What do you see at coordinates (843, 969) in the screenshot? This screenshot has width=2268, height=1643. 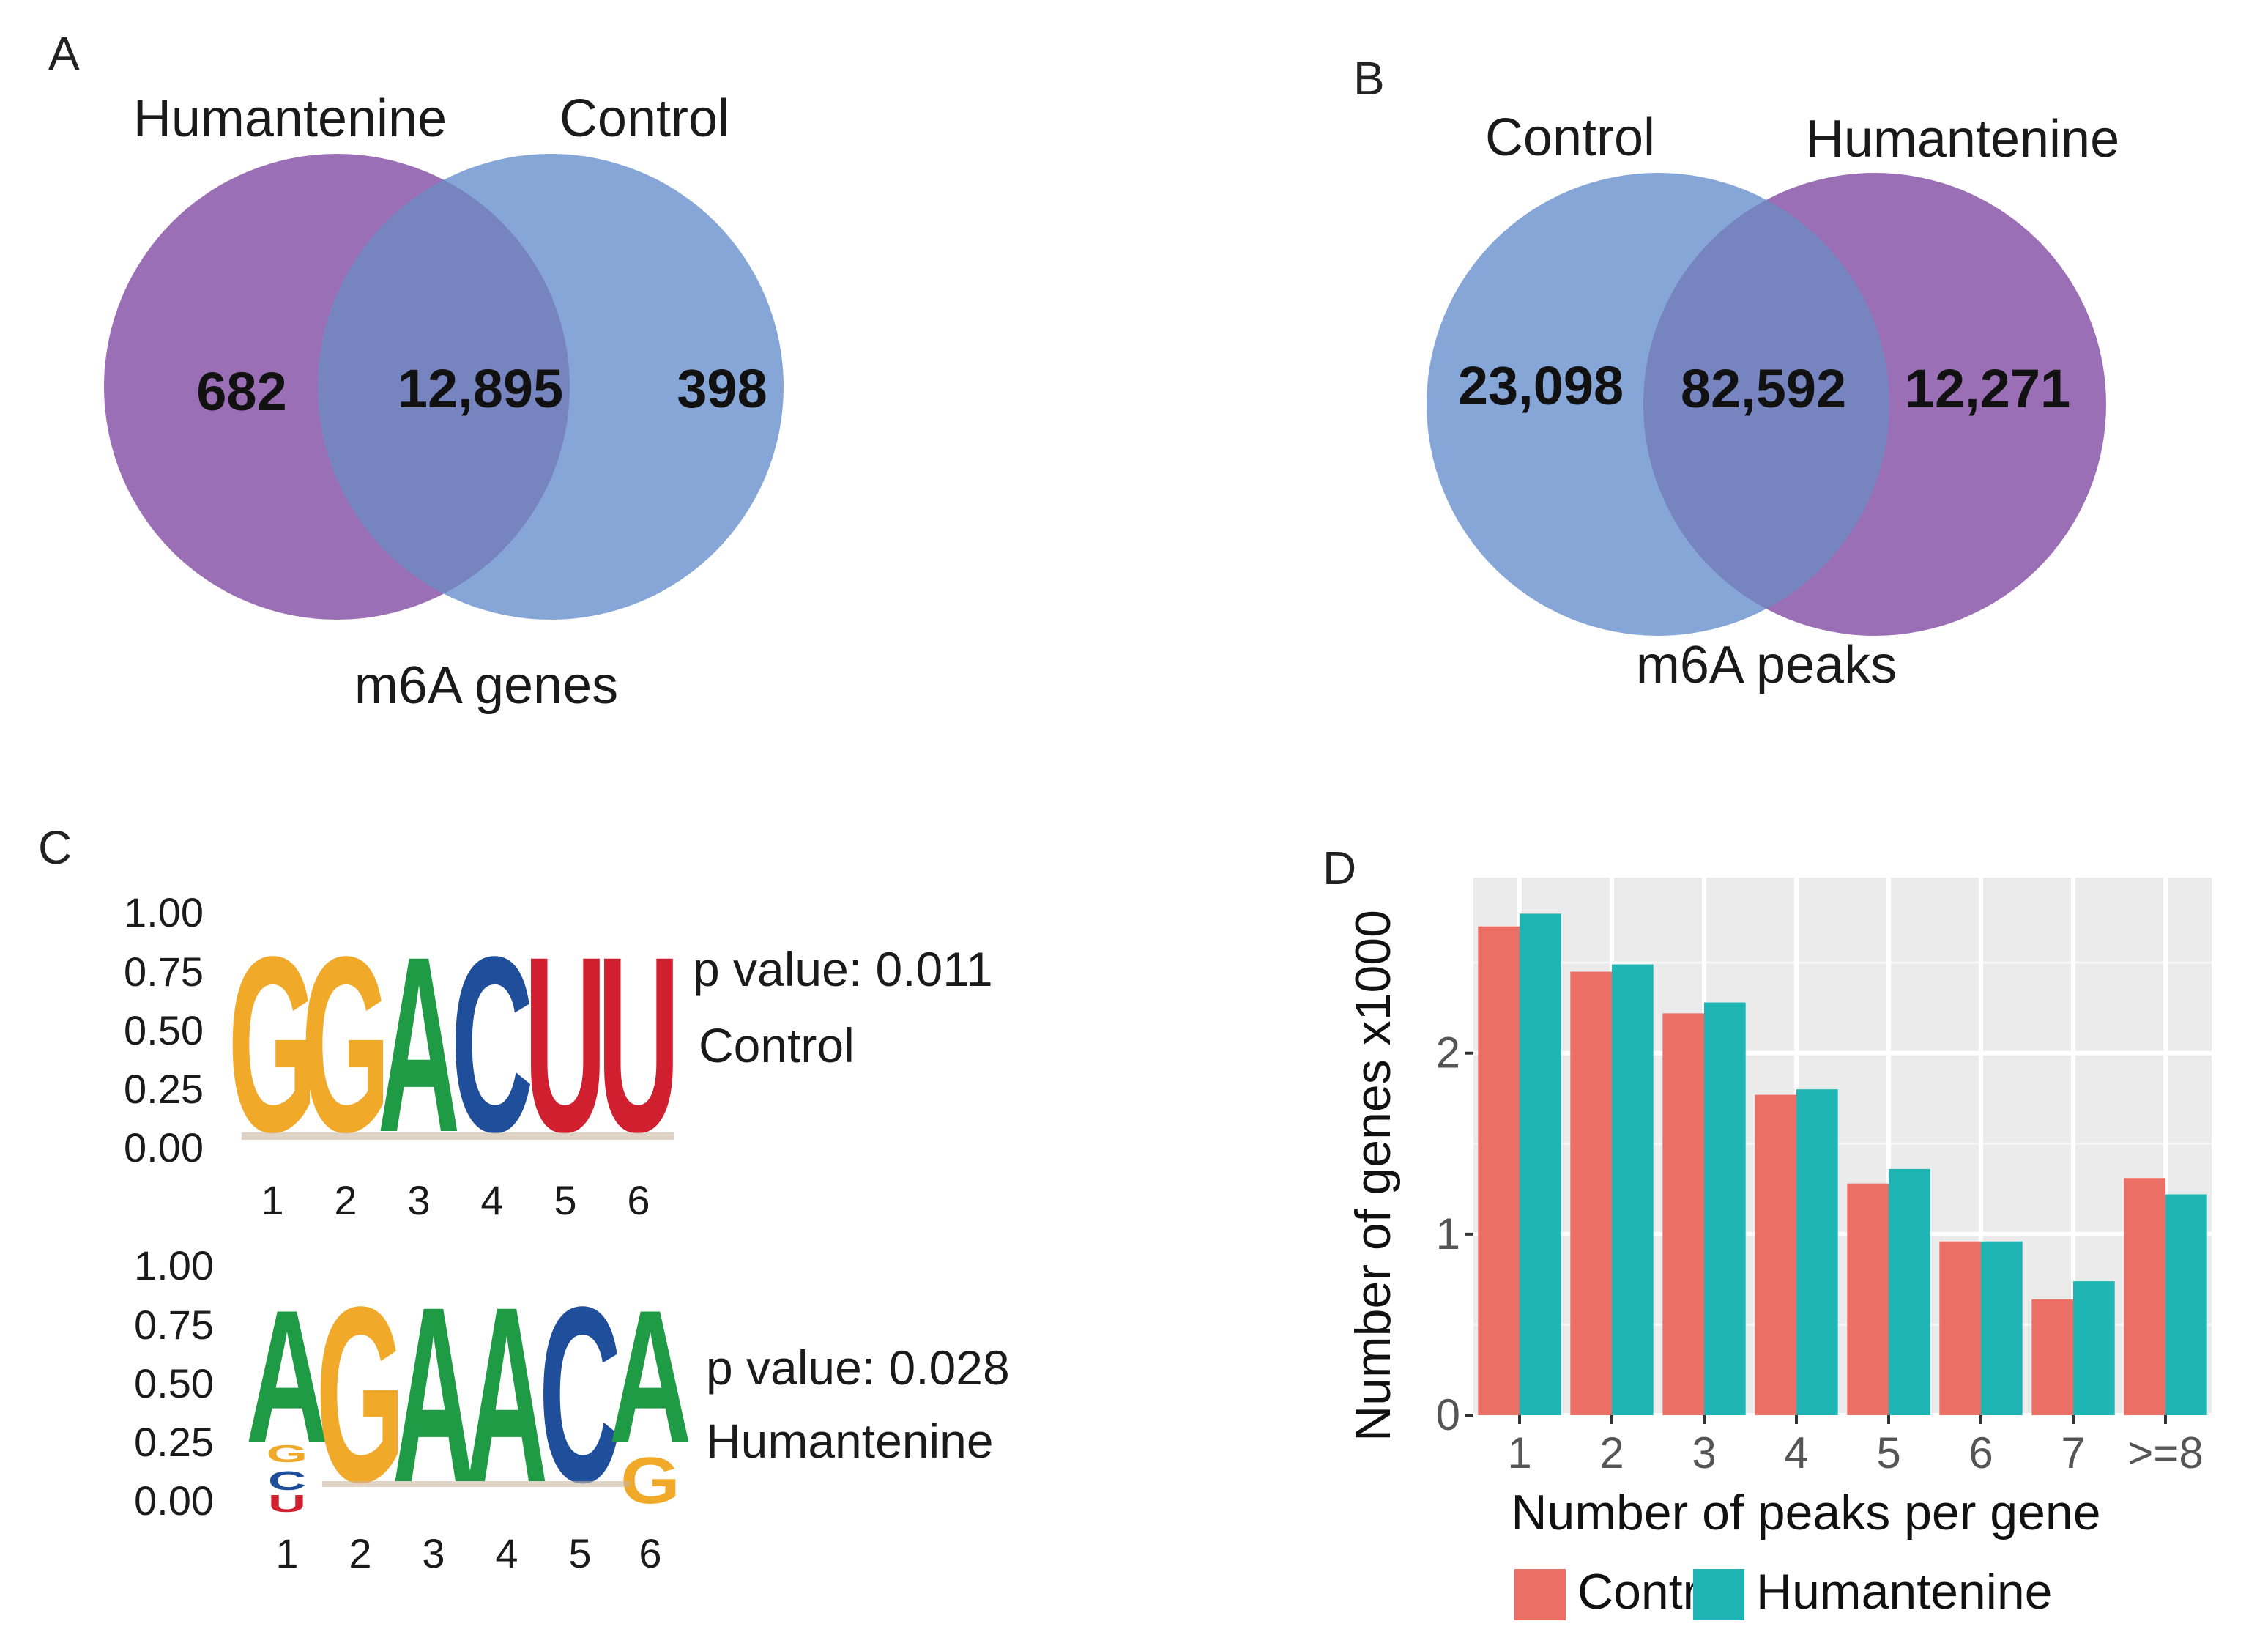 I see `motif-pvalue: p value: 0.011` at bounding box center [843, 969].